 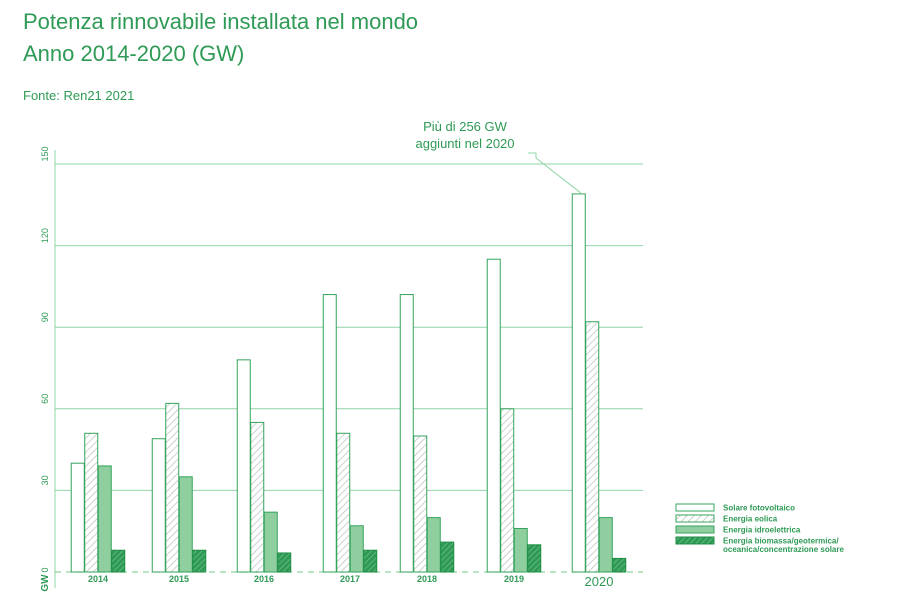 I want to click on legend-label: Energia eolica, so click(x=750, y=519).